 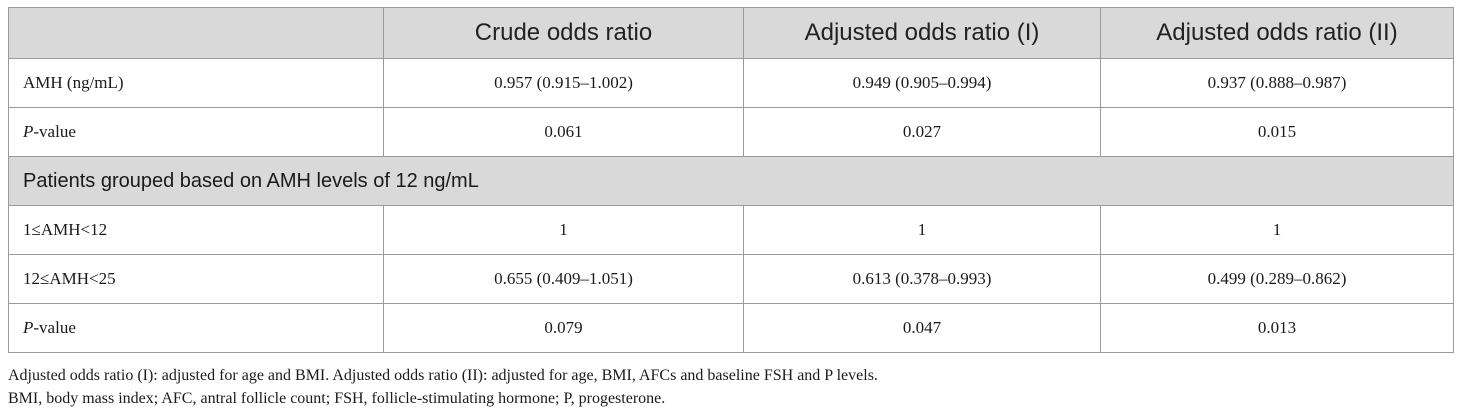 What do you see at coordinates (65, 229) in the screenshot?
I see `row-label-text: 1≤AMH<12` at bounding box center [65, 229].